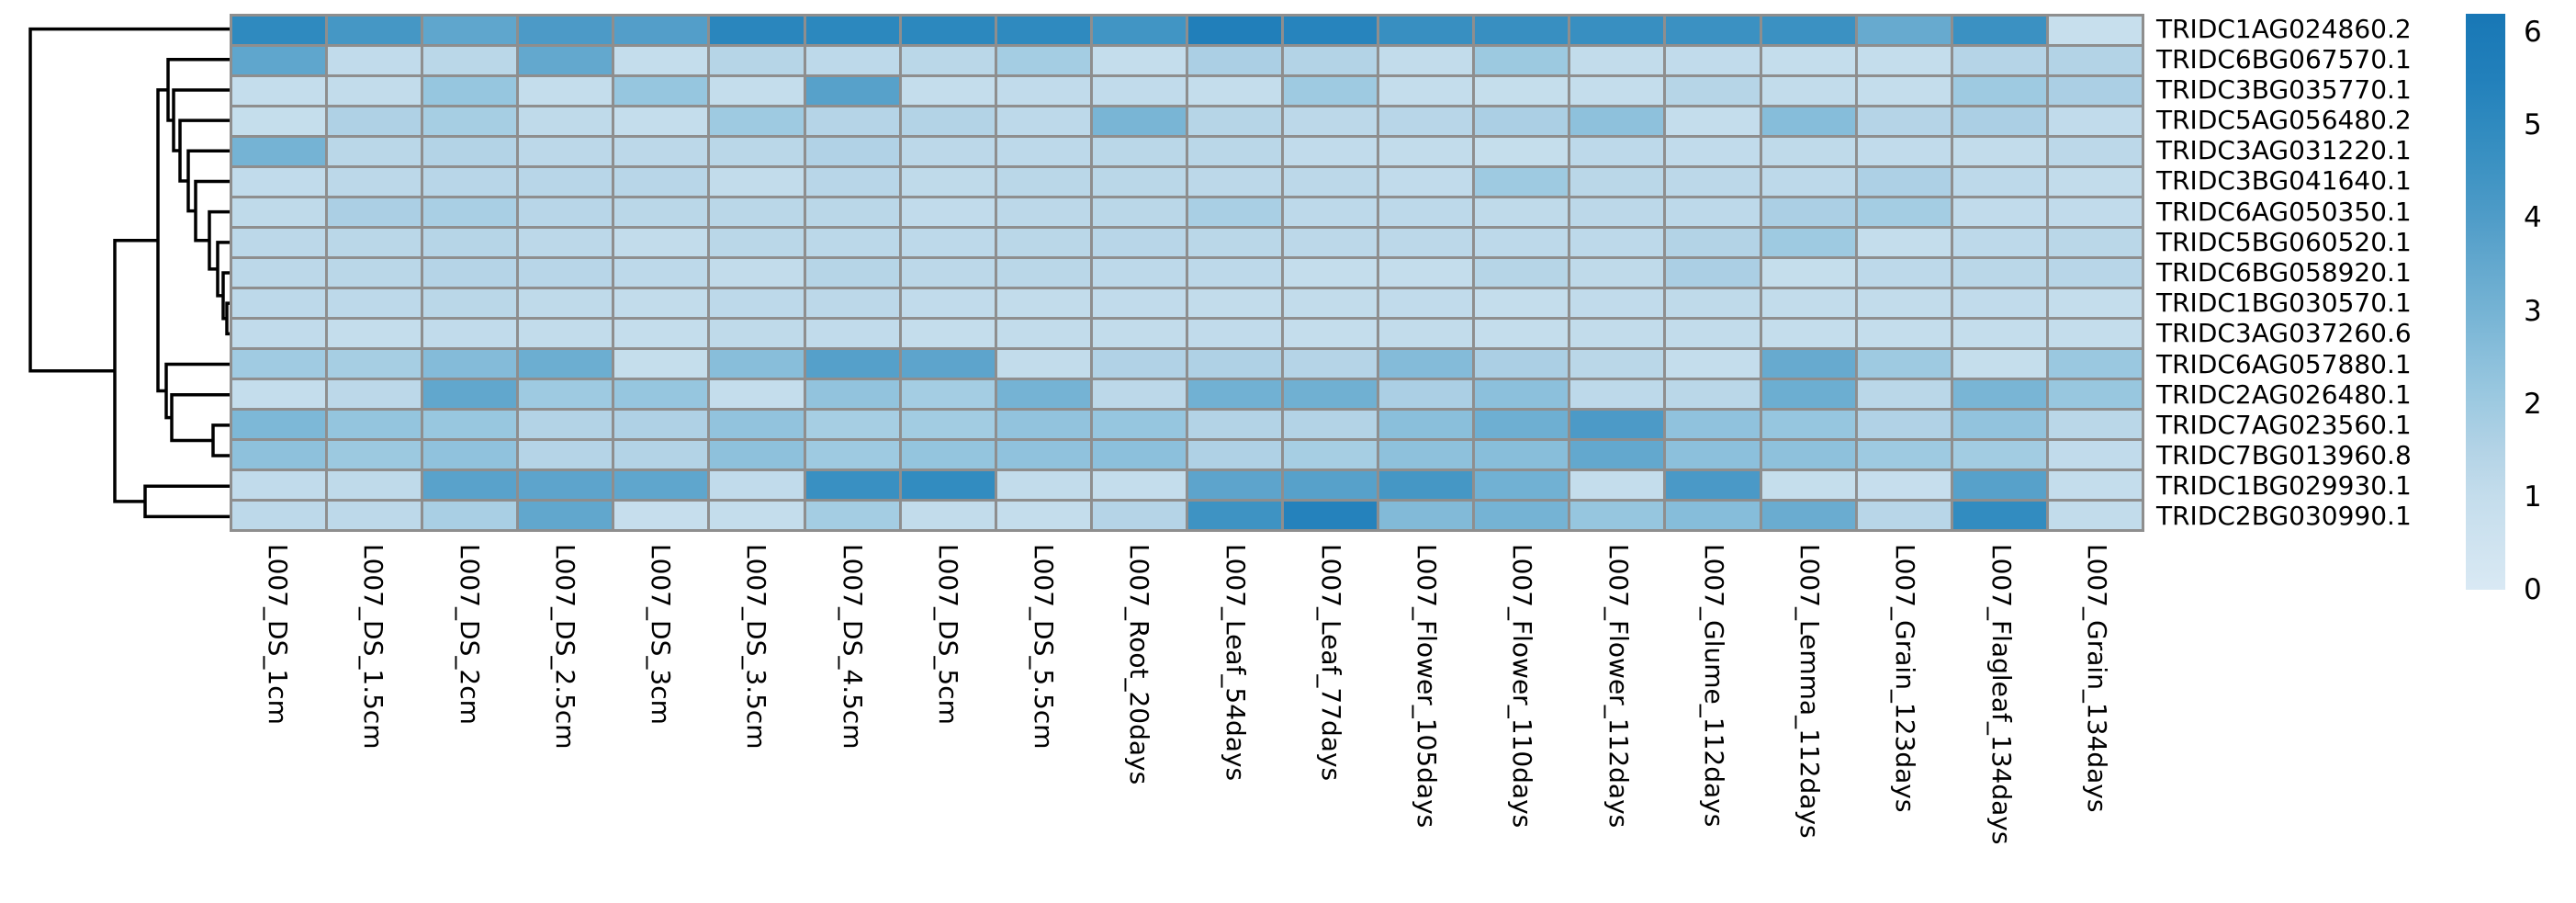  I want to click on row-label: TRIDC5BG060520.1, so click(2284, 242).